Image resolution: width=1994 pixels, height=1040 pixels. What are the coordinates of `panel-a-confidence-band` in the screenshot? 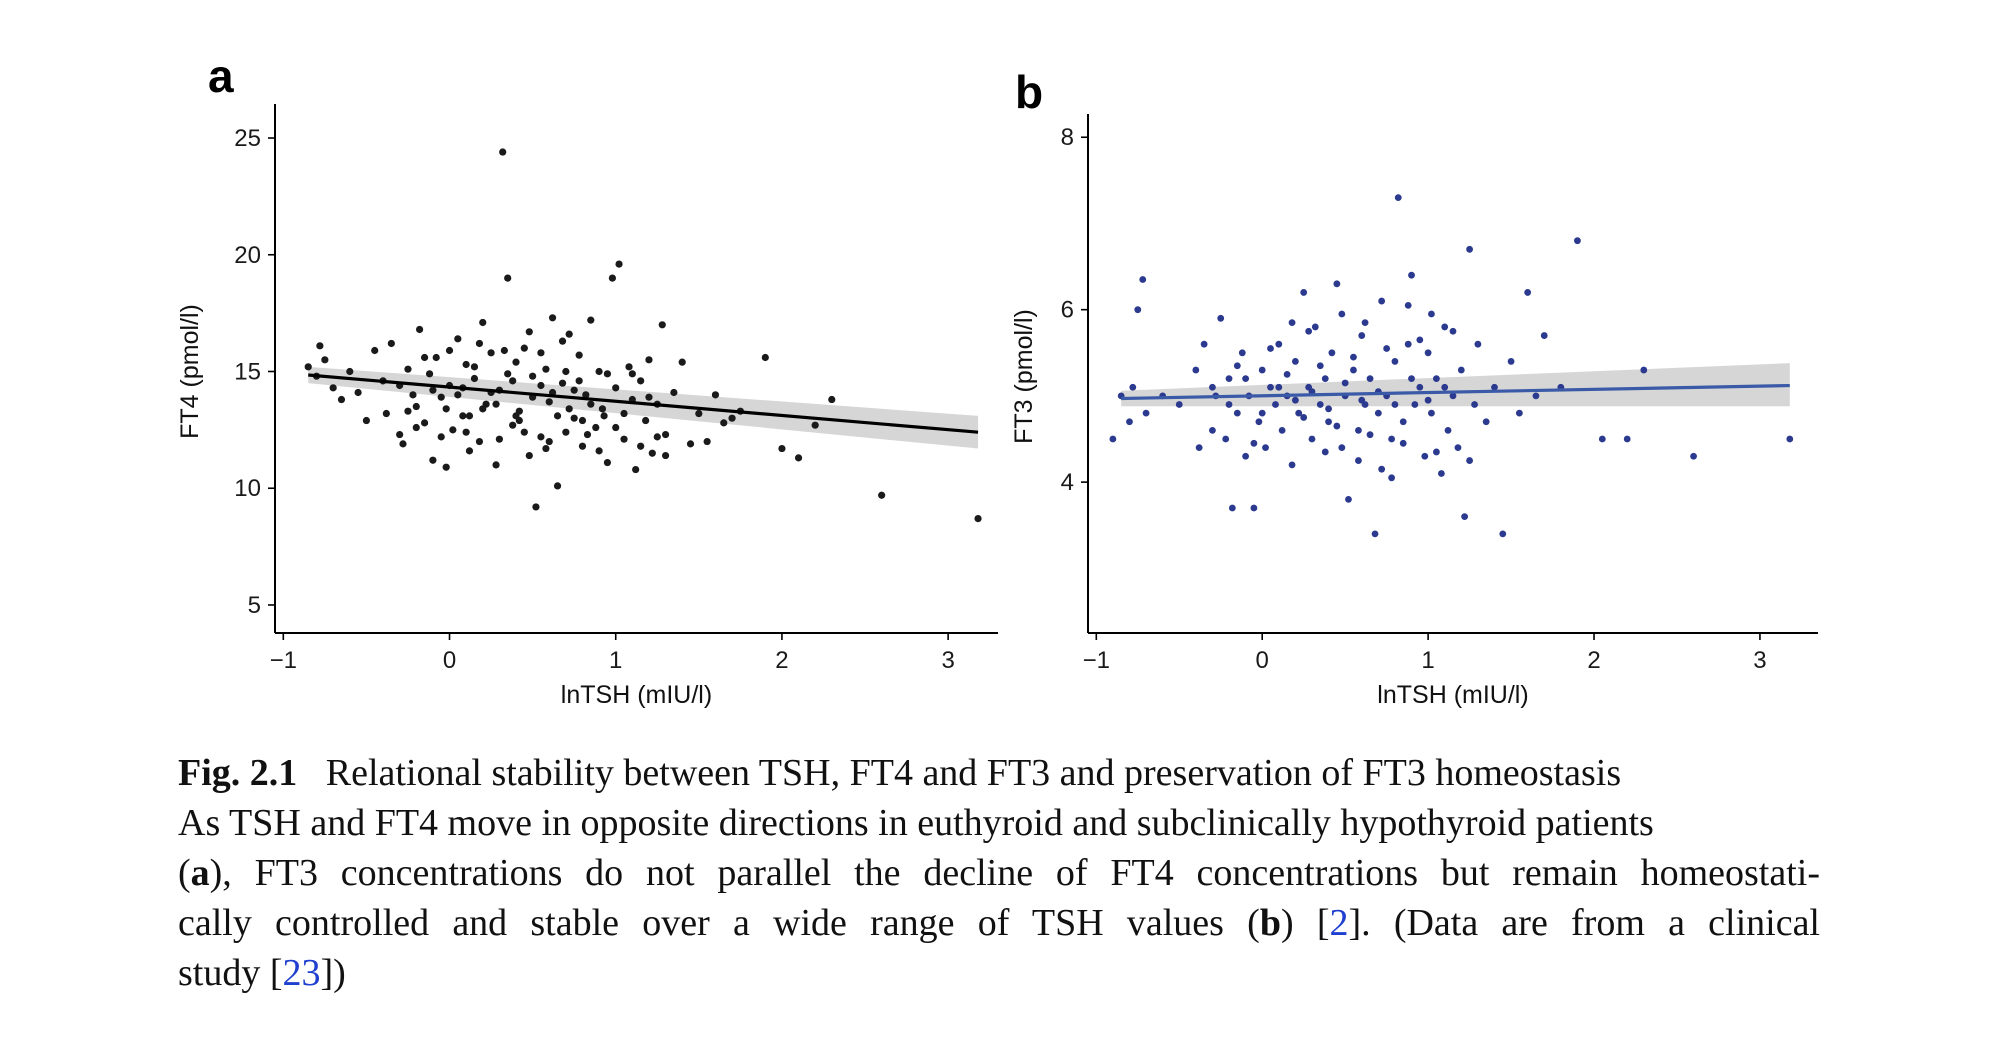 It's located at (643, 407).